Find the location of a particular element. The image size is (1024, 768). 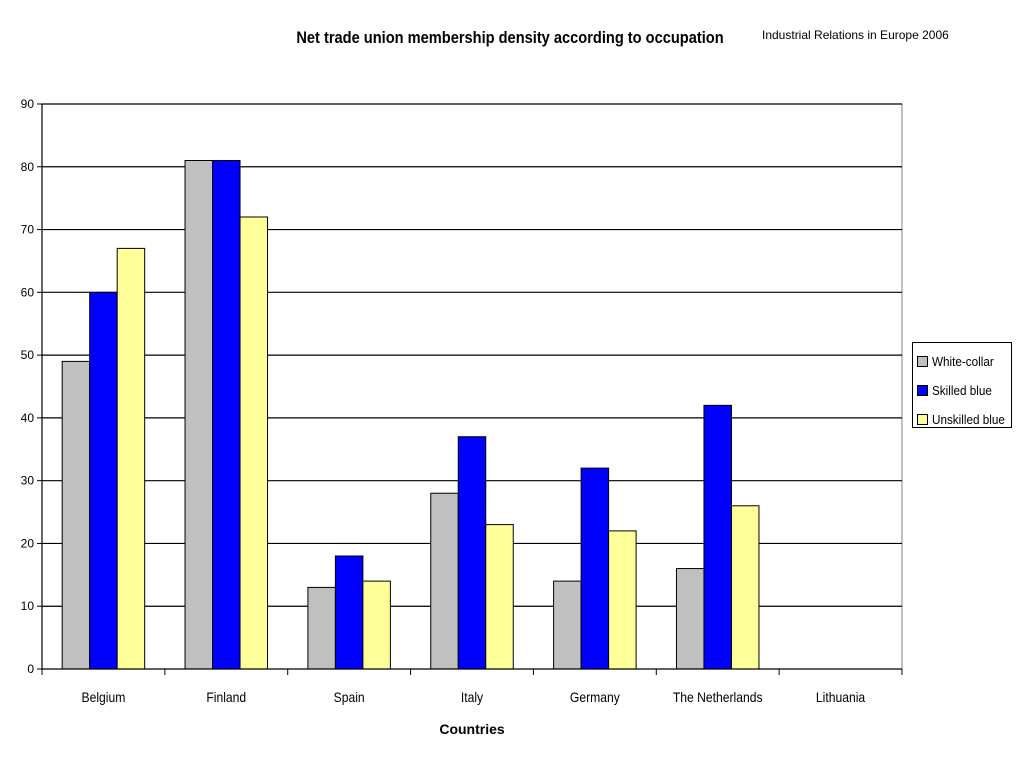

x-tick-label: Belgium is located at coordinates (103, 697).